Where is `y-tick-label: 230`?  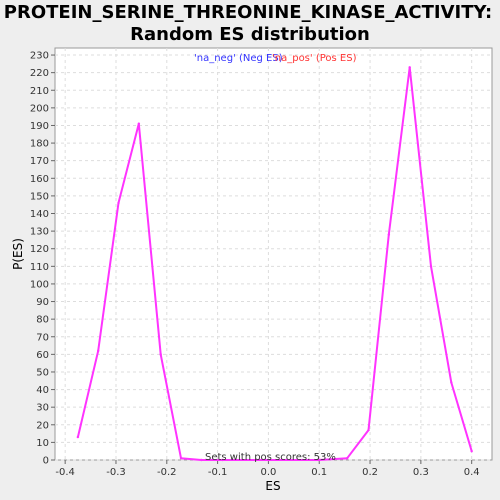
y-tick-label: 230 is located at coordinates (39, 56).